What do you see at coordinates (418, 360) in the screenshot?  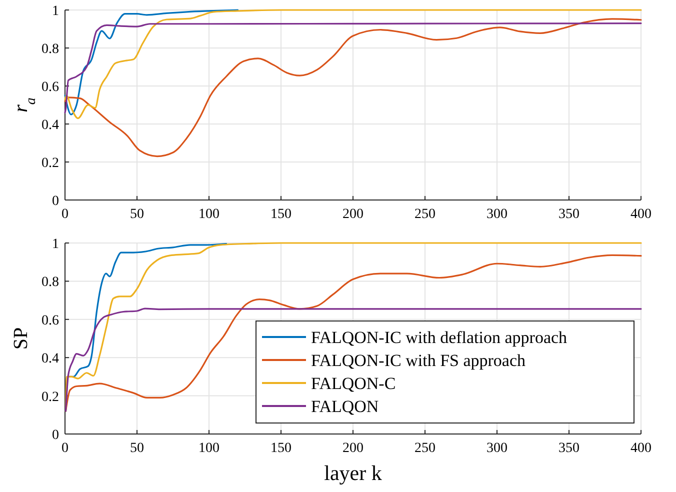 I see `legend-label: FALQON-IC with FS approach` at bounding box center [418, 360].